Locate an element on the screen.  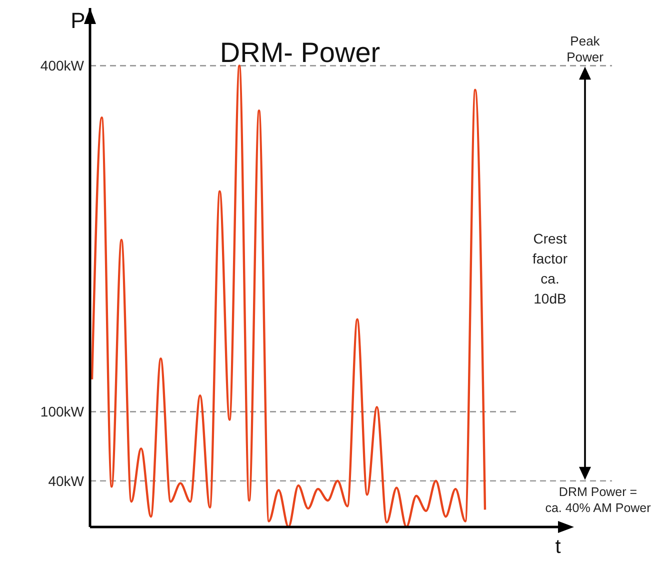
ref-line-label: DRM Power = ca. 40% AM Power is located at coordinates (598, 499).